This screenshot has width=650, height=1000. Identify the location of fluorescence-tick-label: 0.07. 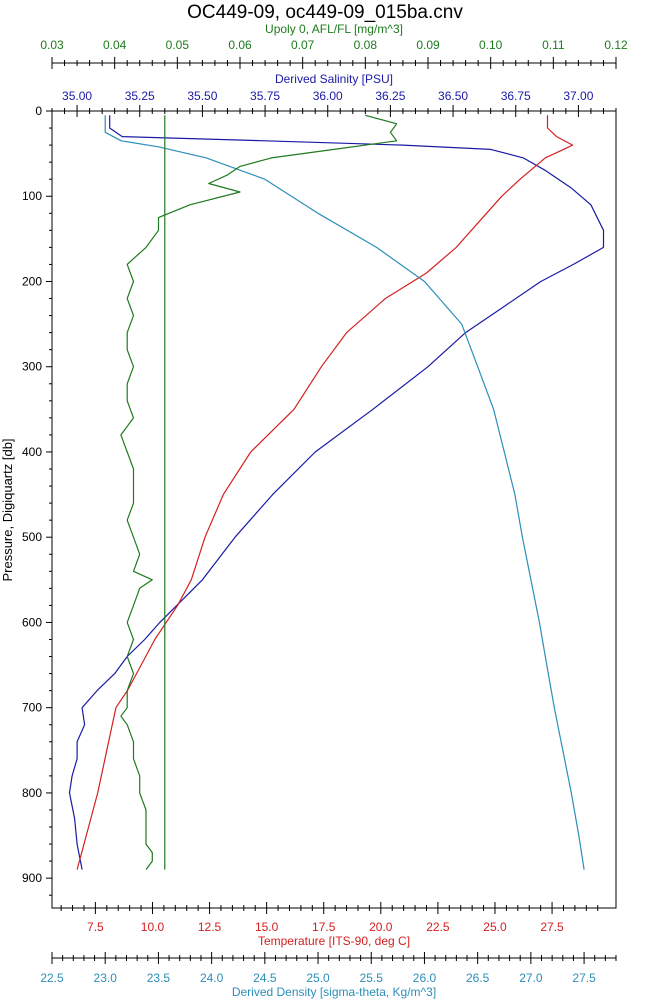
(303, 45).